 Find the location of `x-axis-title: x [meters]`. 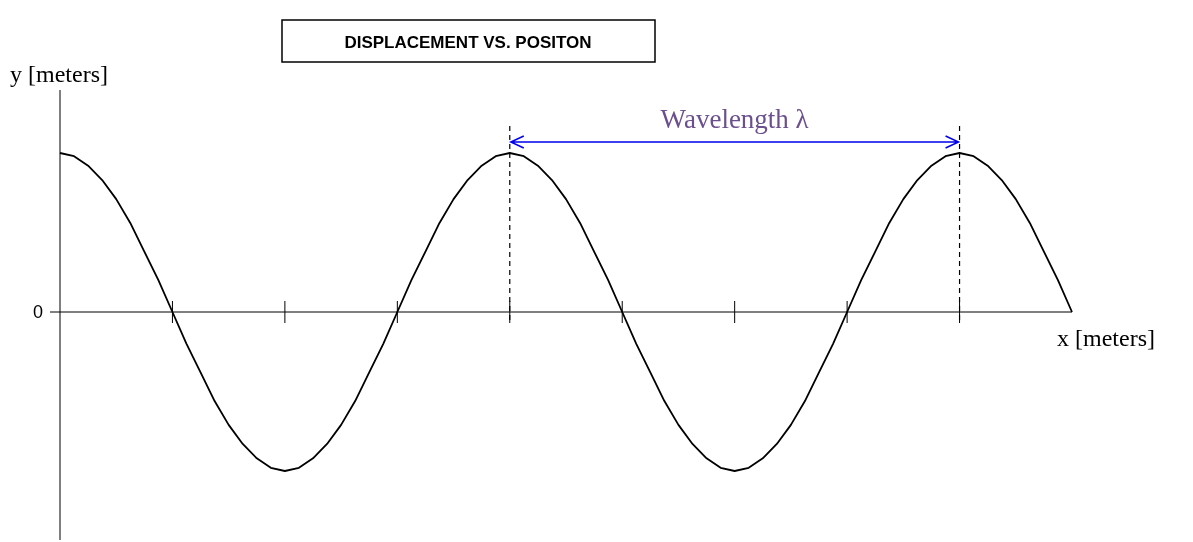

x-axis-title: x [meters] is located at coordinates (1106, 338).